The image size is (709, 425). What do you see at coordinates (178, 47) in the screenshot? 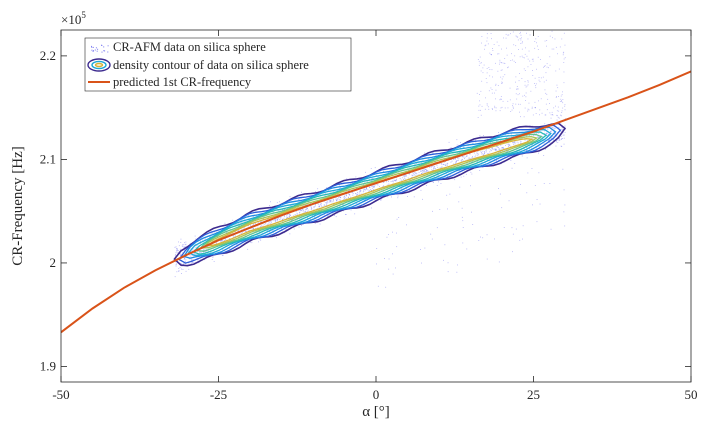
I see `legend-entry-data: CR-AFM data on silica sphere` at bounding box center [178, 47].